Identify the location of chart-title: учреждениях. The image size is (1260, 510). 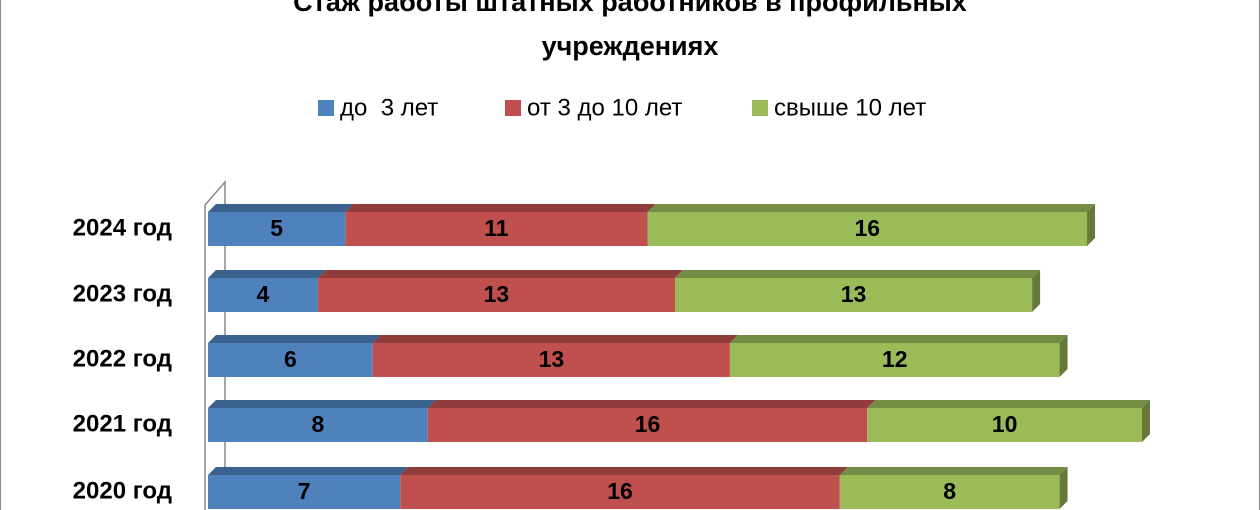
(630, 46).